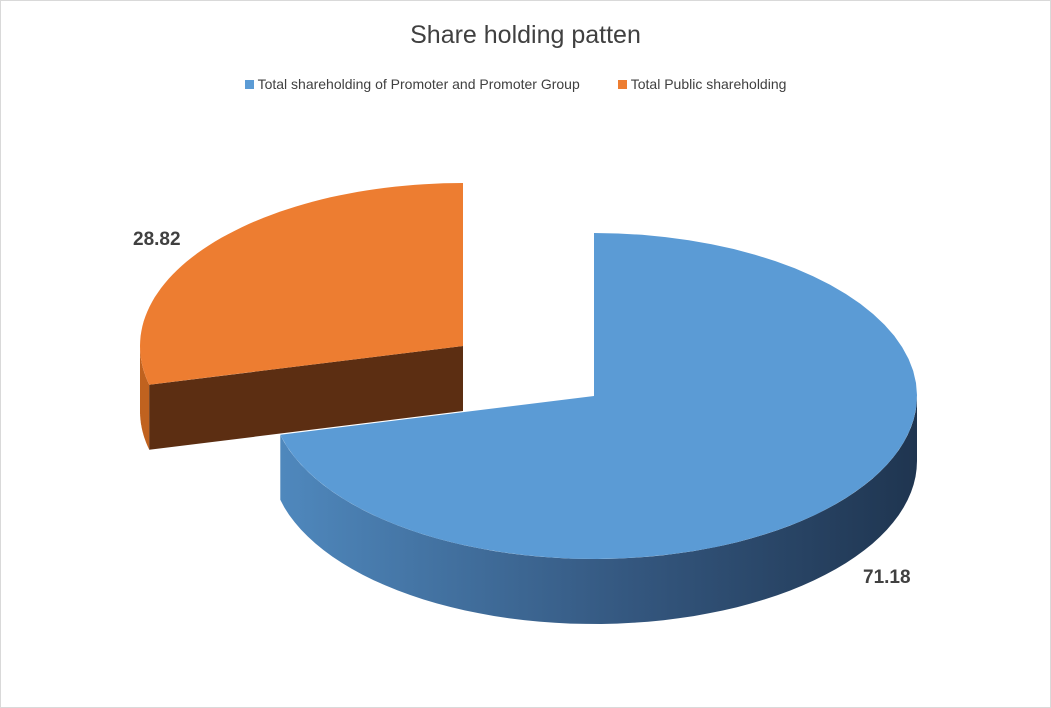 The height and width of the screenshot is (708, 1051). Describe the element at coordinates (887, 577) in the screenshot. I see `data-label-promoter: 71.18` at that location.